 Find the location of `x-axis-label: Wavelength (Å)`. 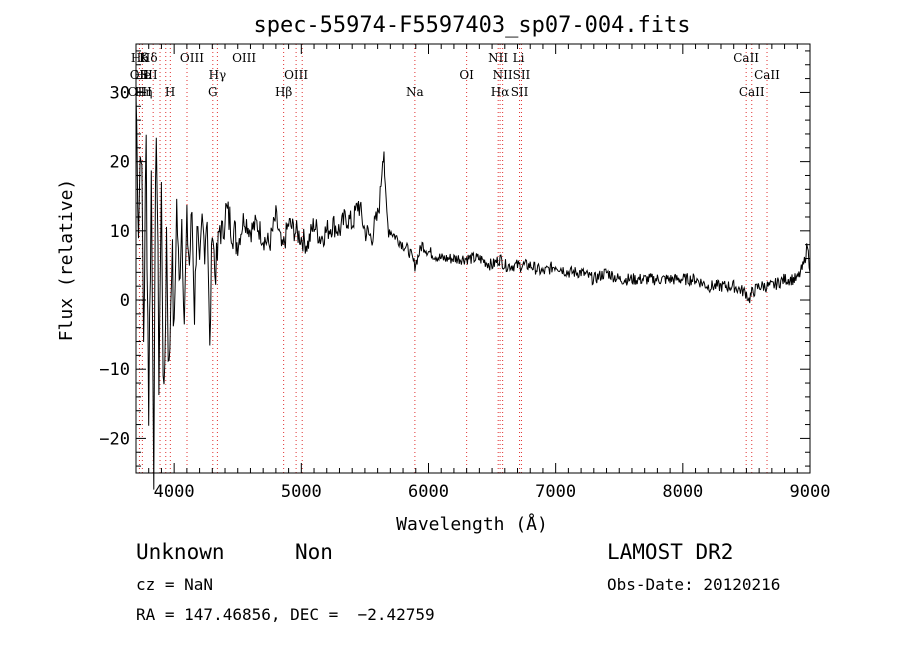

x-axis-label: Wavelength (Å) is located at coordinates (472, 524).